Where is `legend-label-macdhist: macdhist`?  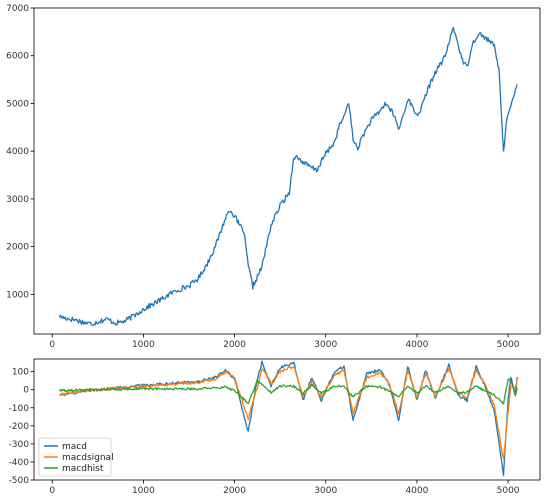 legend-label-macdhist: macdhist is located at coordinates (83, 469).